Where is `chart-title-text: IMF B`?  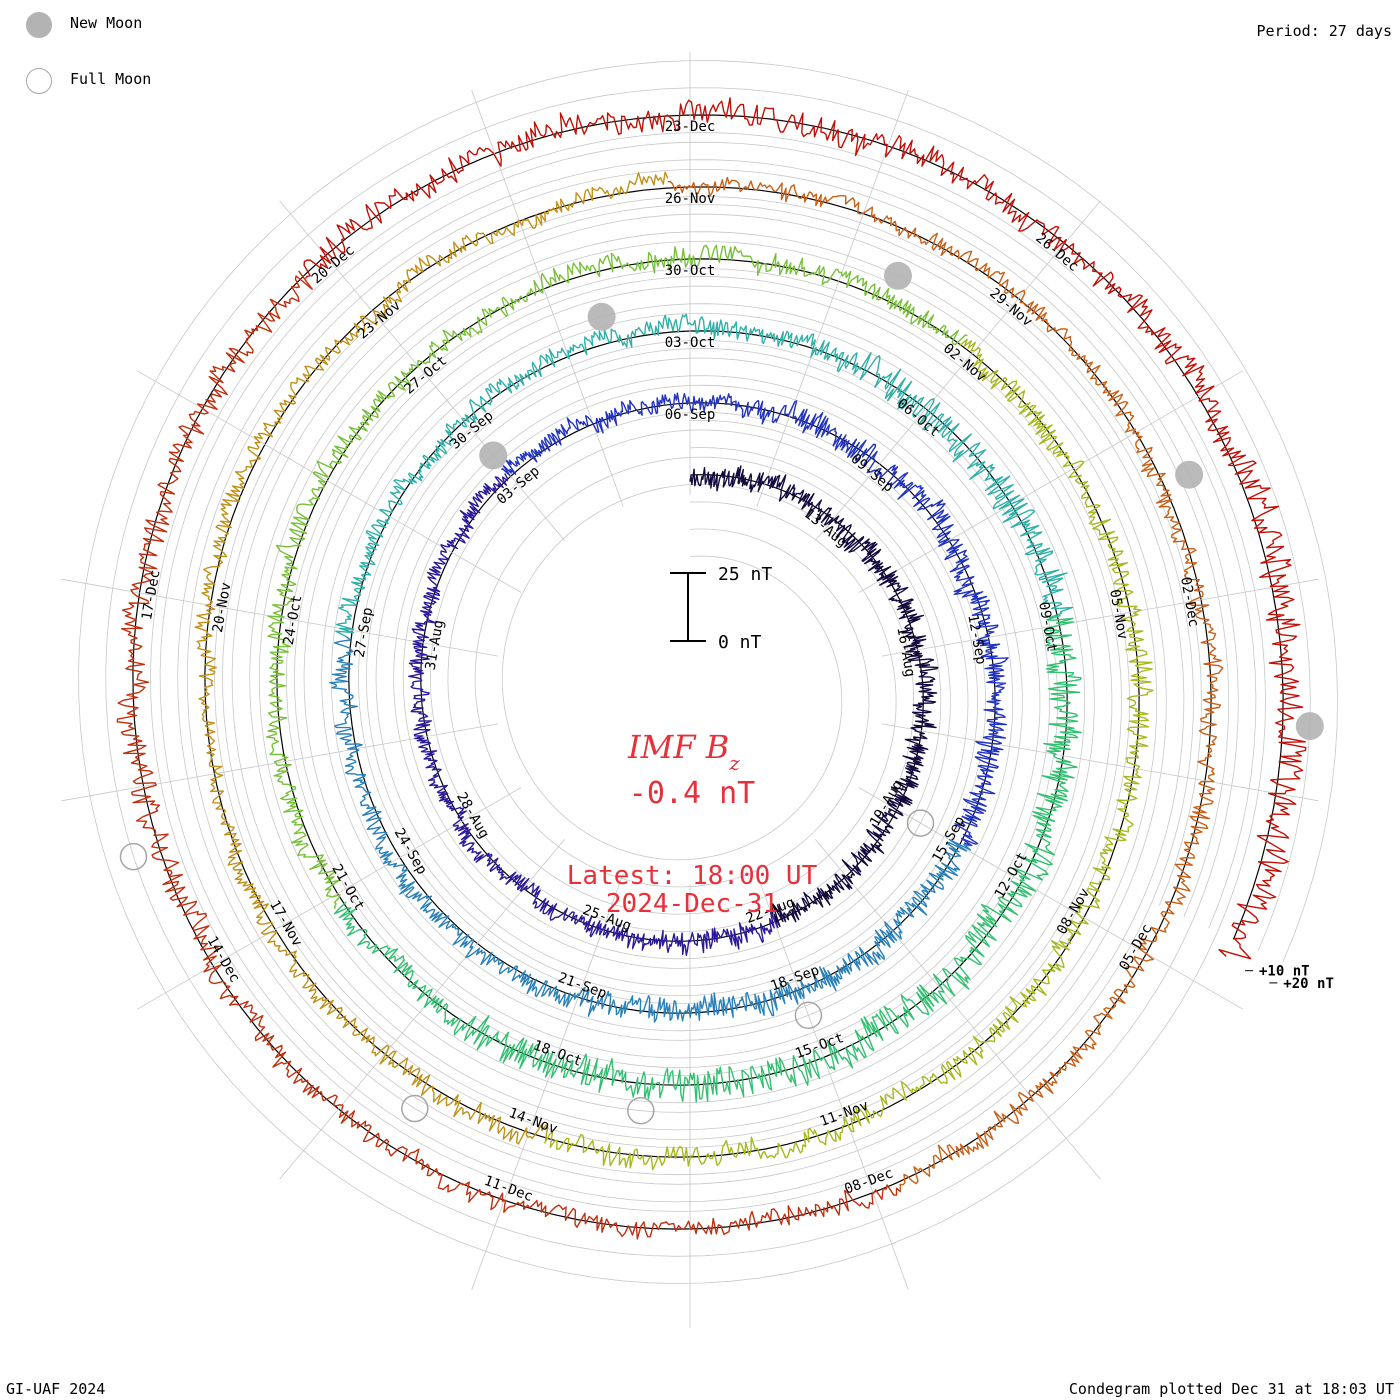
chart-title-text: IMF B is located at coordinates (678, 747).